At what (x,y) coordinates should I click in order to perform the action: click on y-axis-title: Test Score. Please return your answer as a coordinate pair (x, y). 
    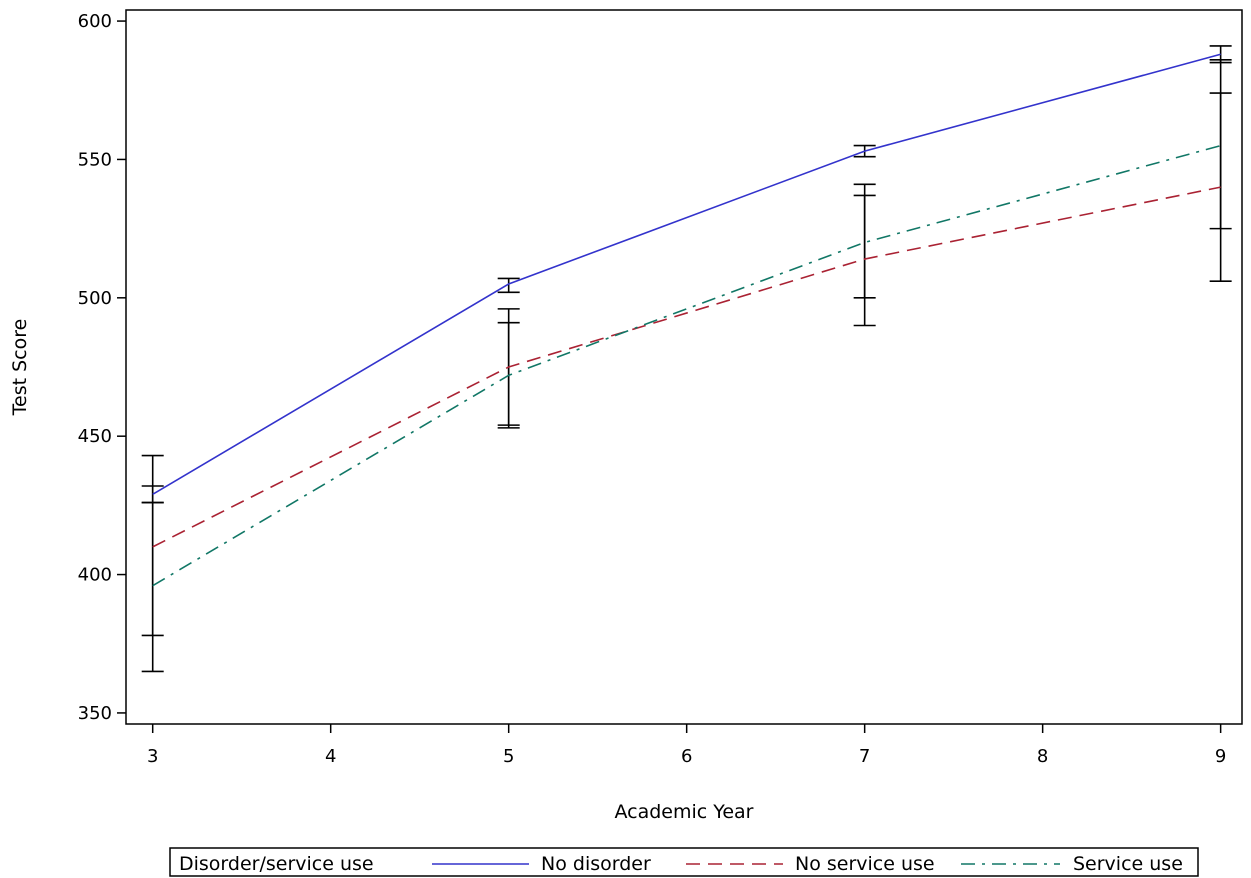
    Looking at the image, I should click on (20, 368).